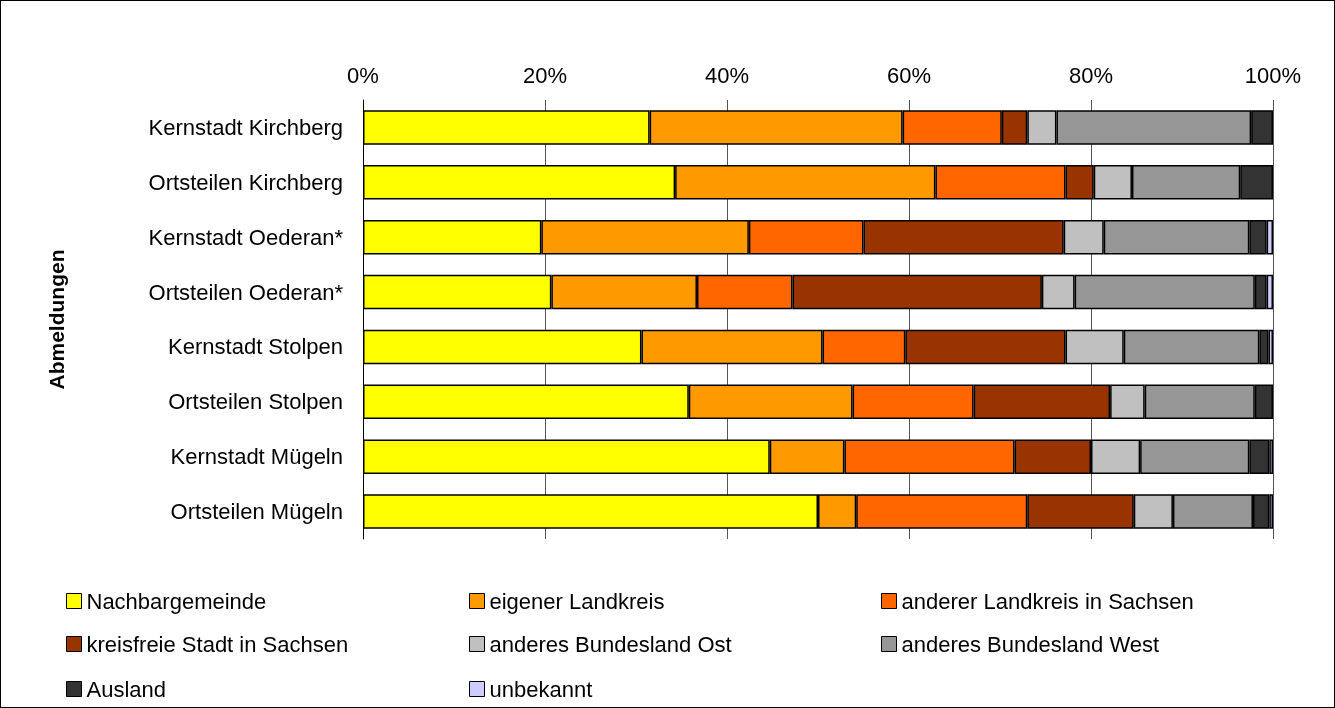  I want to click on y-tick-label: Kernstadt Kirchberg, so click(245, 127).